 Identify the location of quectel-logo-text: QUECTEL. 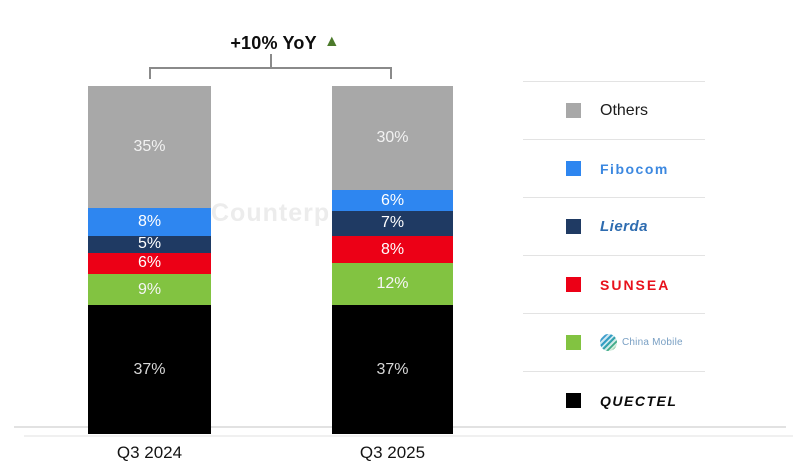
(639, 400).